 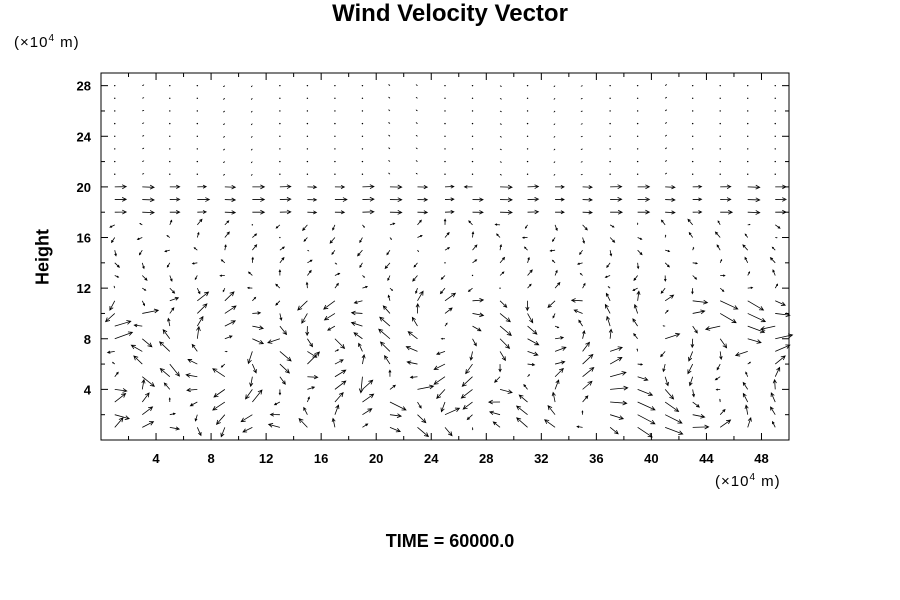 What do you see at coordinates (486, 458) in the screenshot?
I see `x-tick-label: 28` at bounding box center [486, 458].